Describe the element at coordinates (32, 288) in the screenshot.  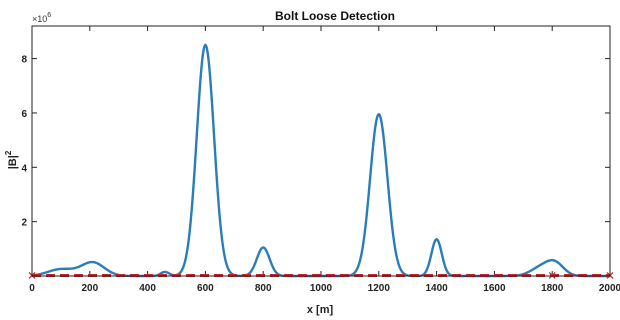
I see `x-tick-label: 0` at that location.